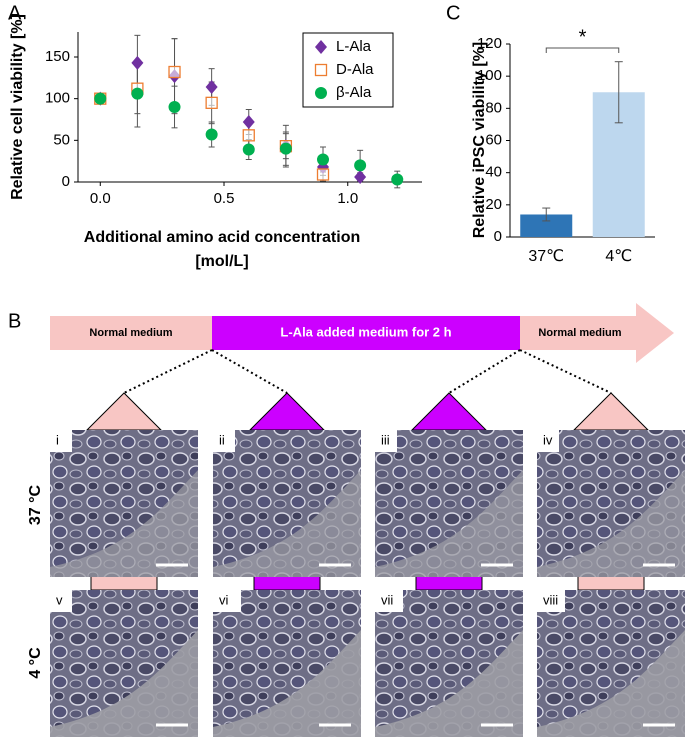 The width and height of the screenshot is (685, 737). Describe the element at coordinates (224, 599) in the screenshot. I see `image-label: vi` at that location.